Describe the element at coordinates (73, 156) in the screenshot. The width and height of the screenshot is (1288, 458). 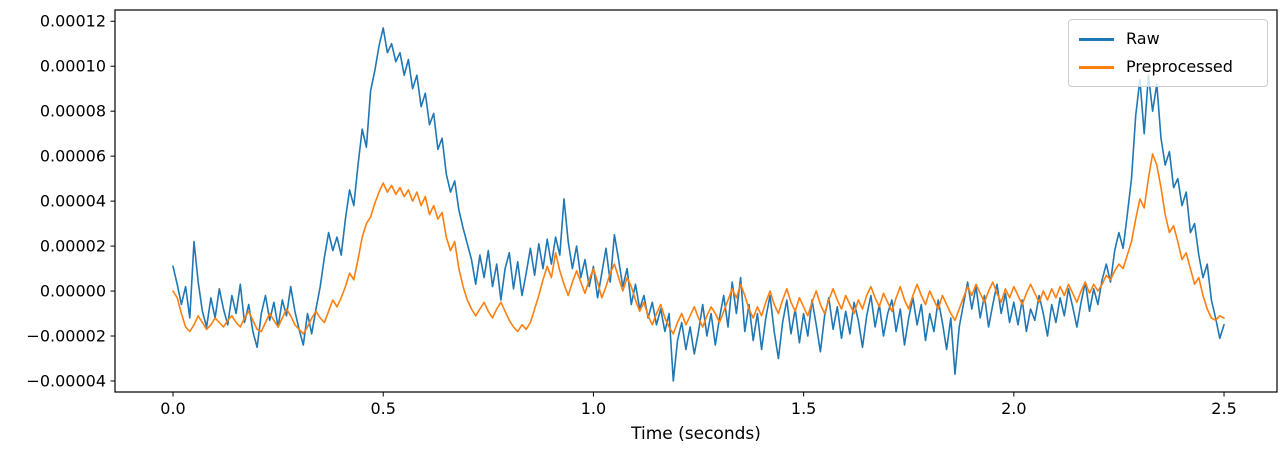
I see `y-tick-label: 0.00006` at that location.